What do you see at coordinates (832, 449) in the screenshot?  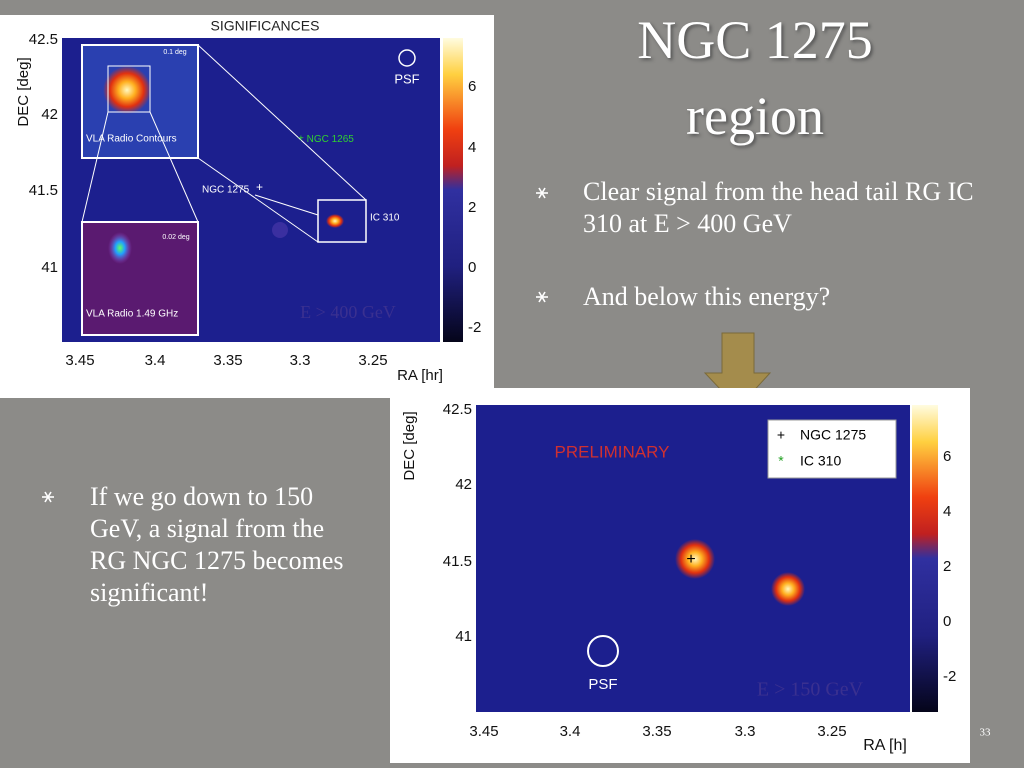 I see `legend-box` at bounding box center [832, 449].